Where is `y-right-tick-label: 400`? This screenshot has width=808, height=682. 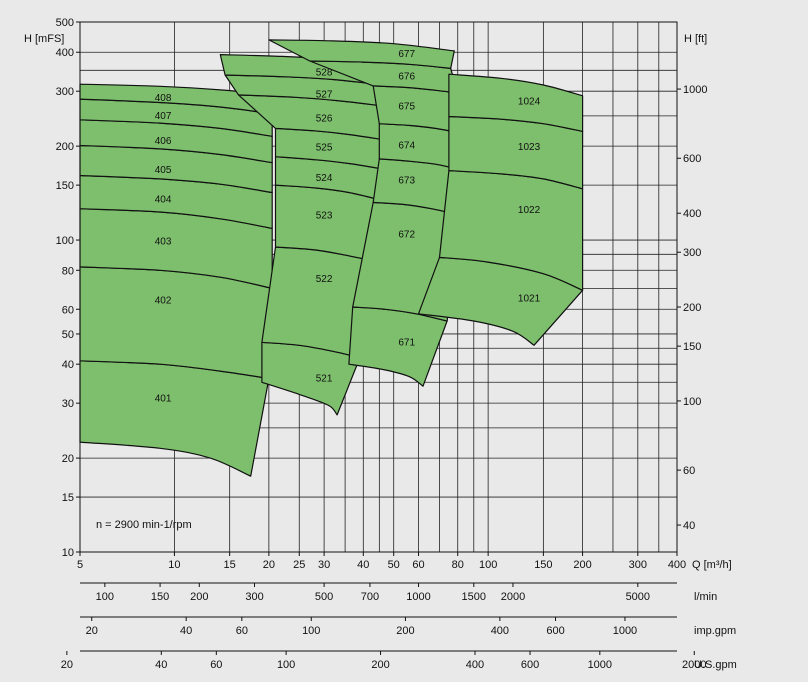
y-right-tick-label: 400 is located at coordinates (692, 214).